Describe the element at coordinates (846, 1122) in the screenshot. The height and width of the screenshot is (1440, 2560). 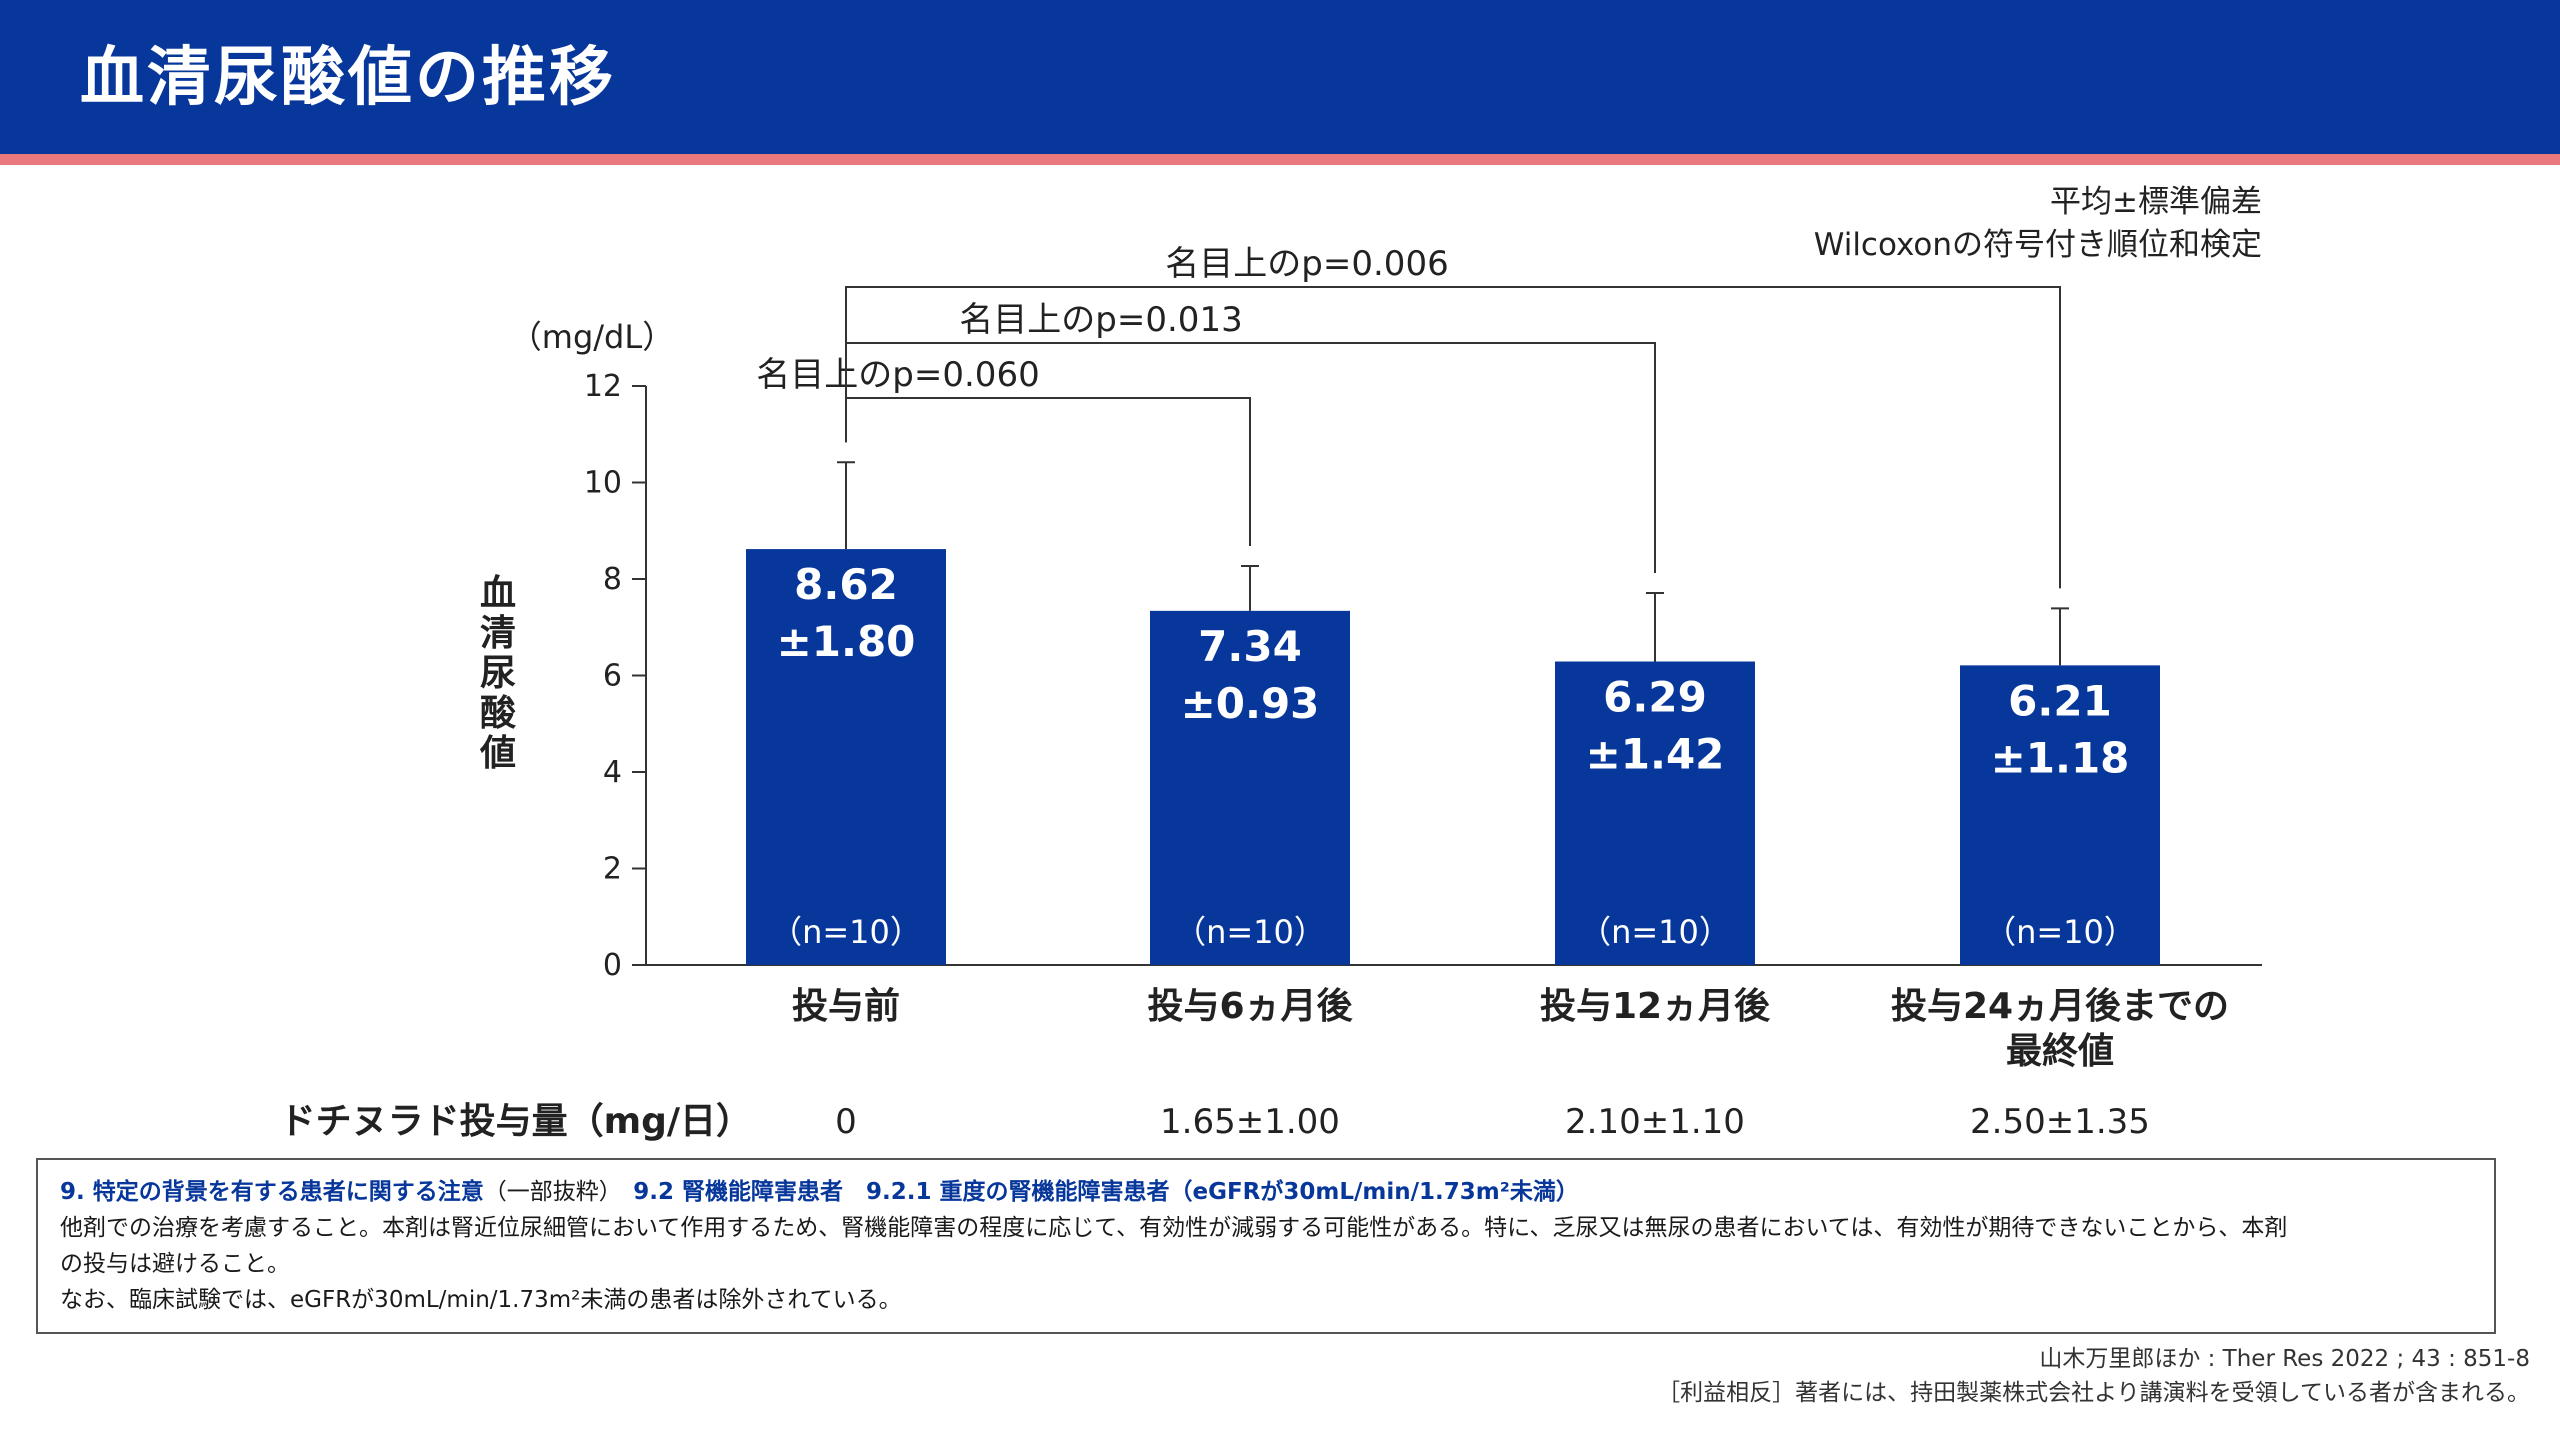
I see `dose-value: 0` at that location.